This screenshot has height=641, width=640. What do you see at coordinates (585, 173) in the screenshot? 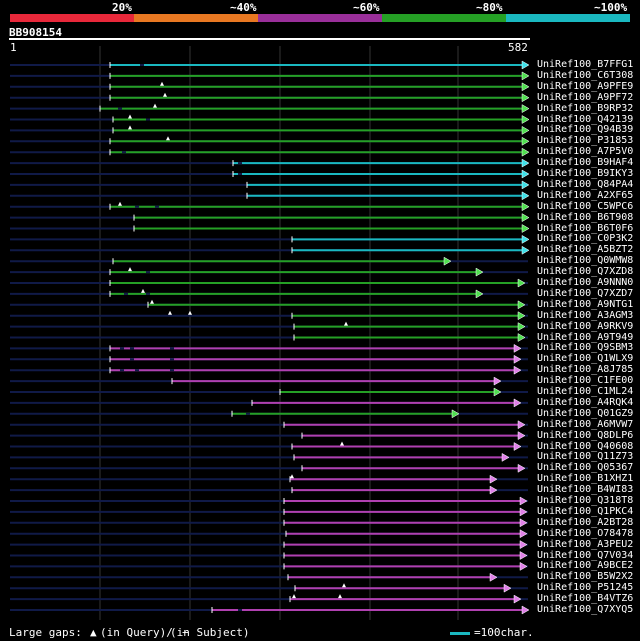
I see `hit-label: UniRef100_B9IKY3` at bounding box center [585, 173].